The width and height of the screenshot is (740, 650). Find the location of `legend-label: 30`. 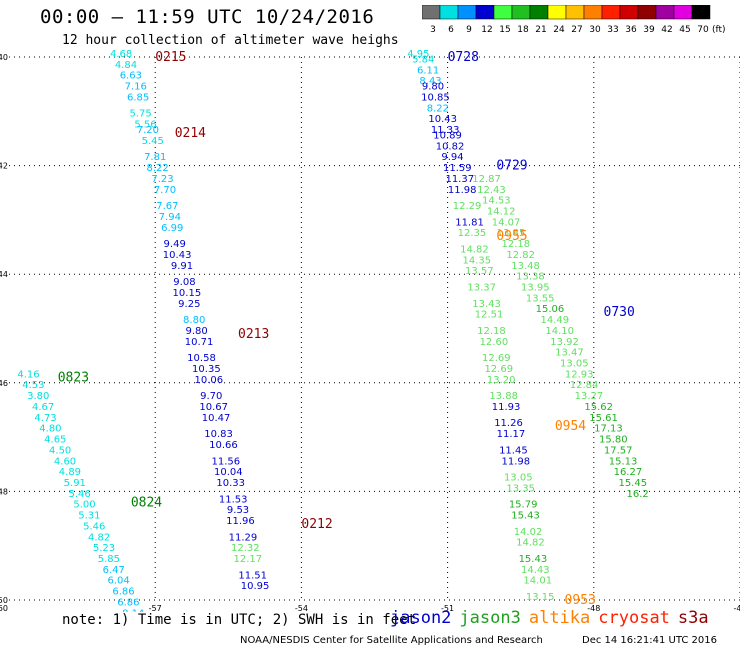

legend-label: 30 is located at coordinates (595, 30).